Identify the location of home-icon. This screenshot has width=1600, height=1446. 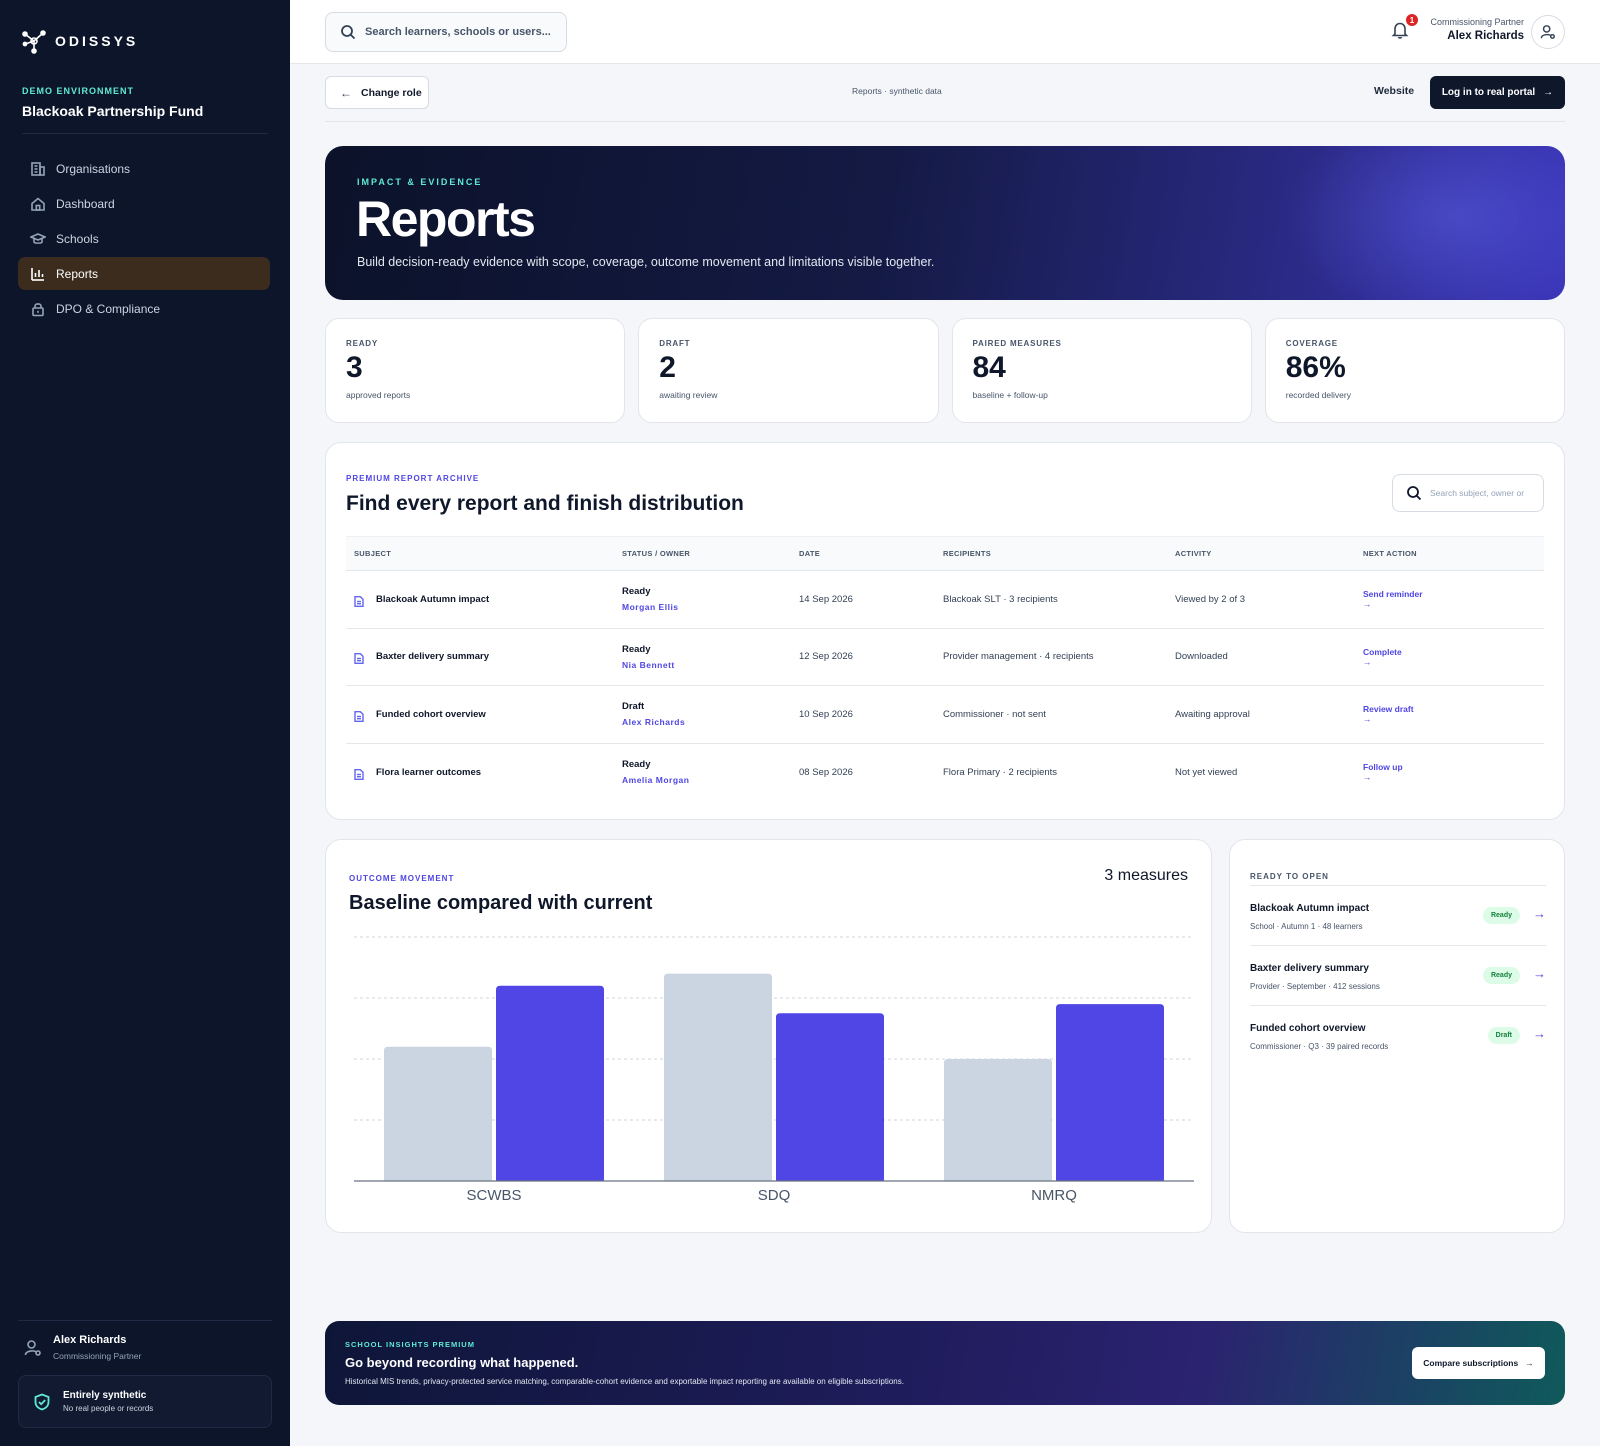
(38, 203).